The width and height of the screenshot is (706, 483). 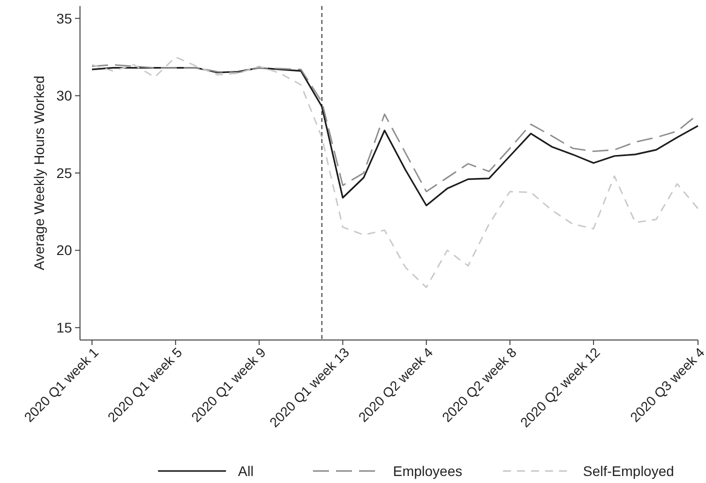 What do you see at coordinates (64, 18) in the screenshot?
I see `y-tick-label: 35` at bounding box center [64, 18].